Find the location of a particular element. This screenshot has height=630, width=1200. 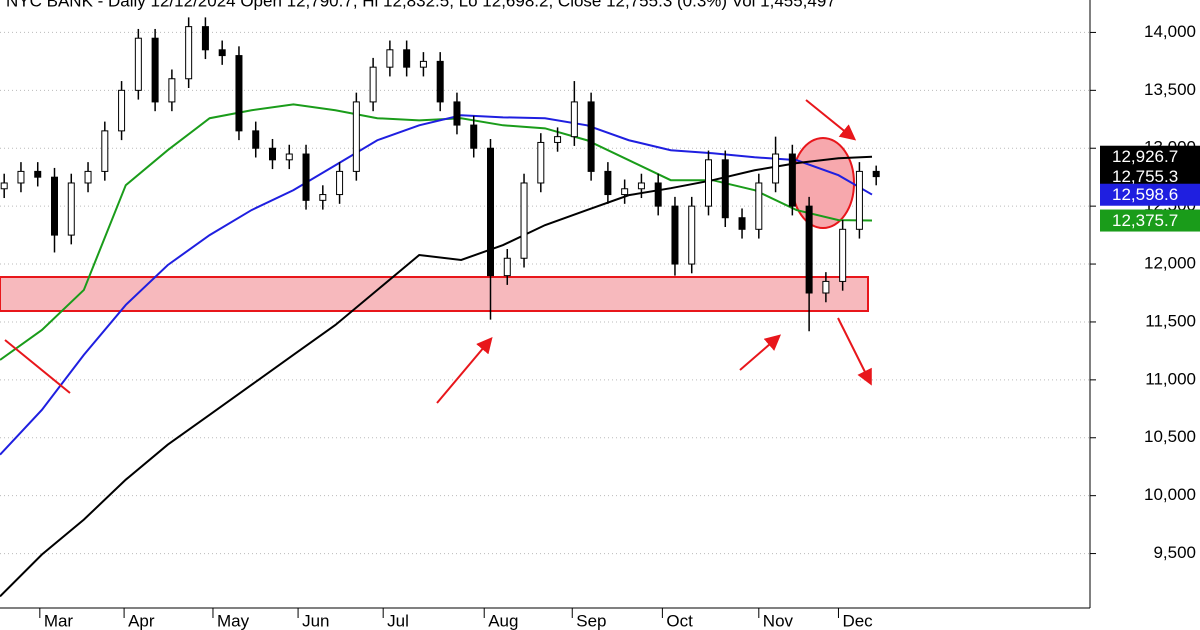

x-tick-label: Sep is located at coordinates (591, 620).